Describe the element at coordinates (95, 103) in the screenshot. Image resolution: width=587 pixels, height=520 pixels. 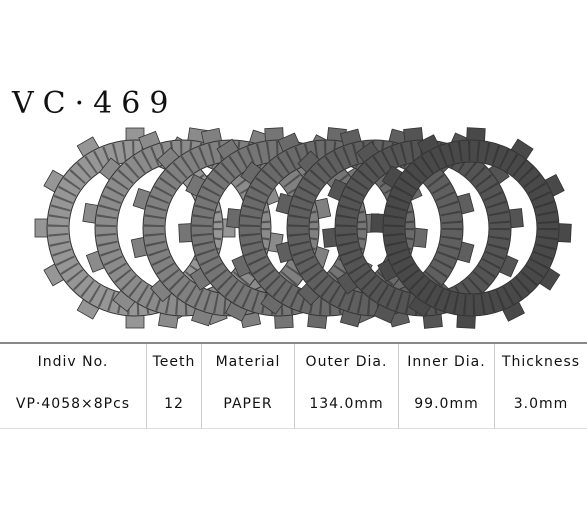
I see `product-code: VC·469` at that location.